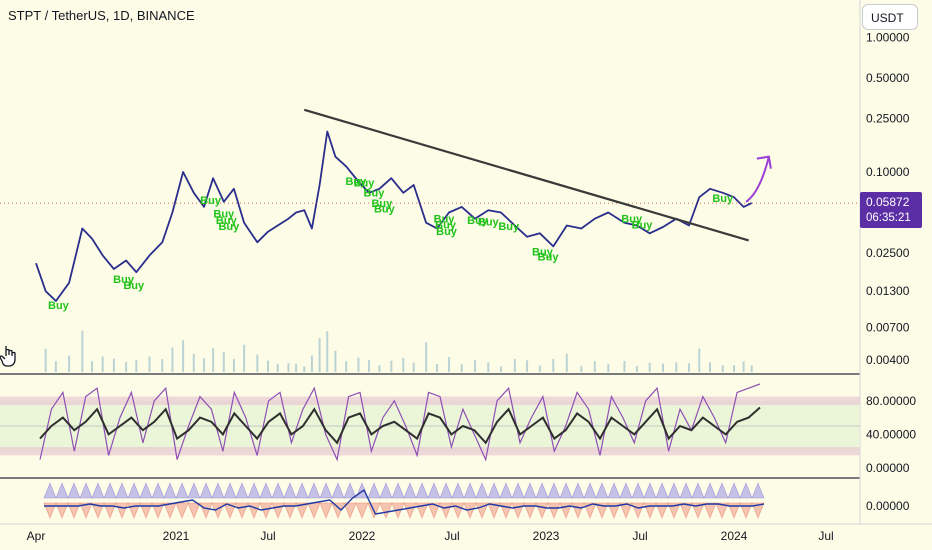 The width and height of the screenshot is (932, 550). Describe the element at coordinates (888, 202) in the screenshot. I see `current-price-value: 0.05872` at that location.